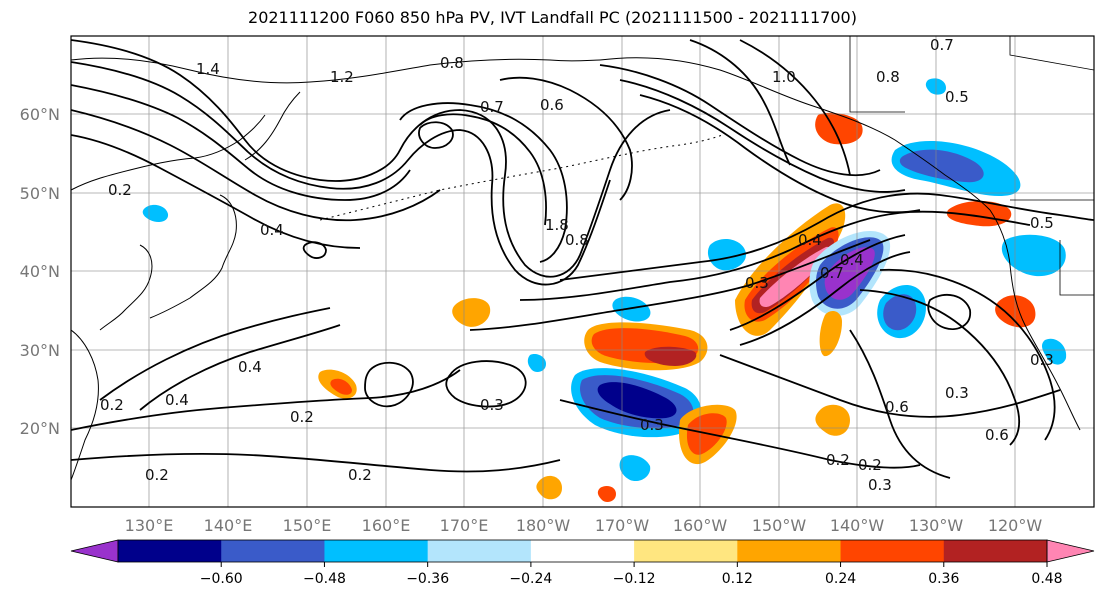  What do you see at coordinates (900, 312) in the screenshot?
I see `shade-blue-ne-core` at bounding box center [900, 312].